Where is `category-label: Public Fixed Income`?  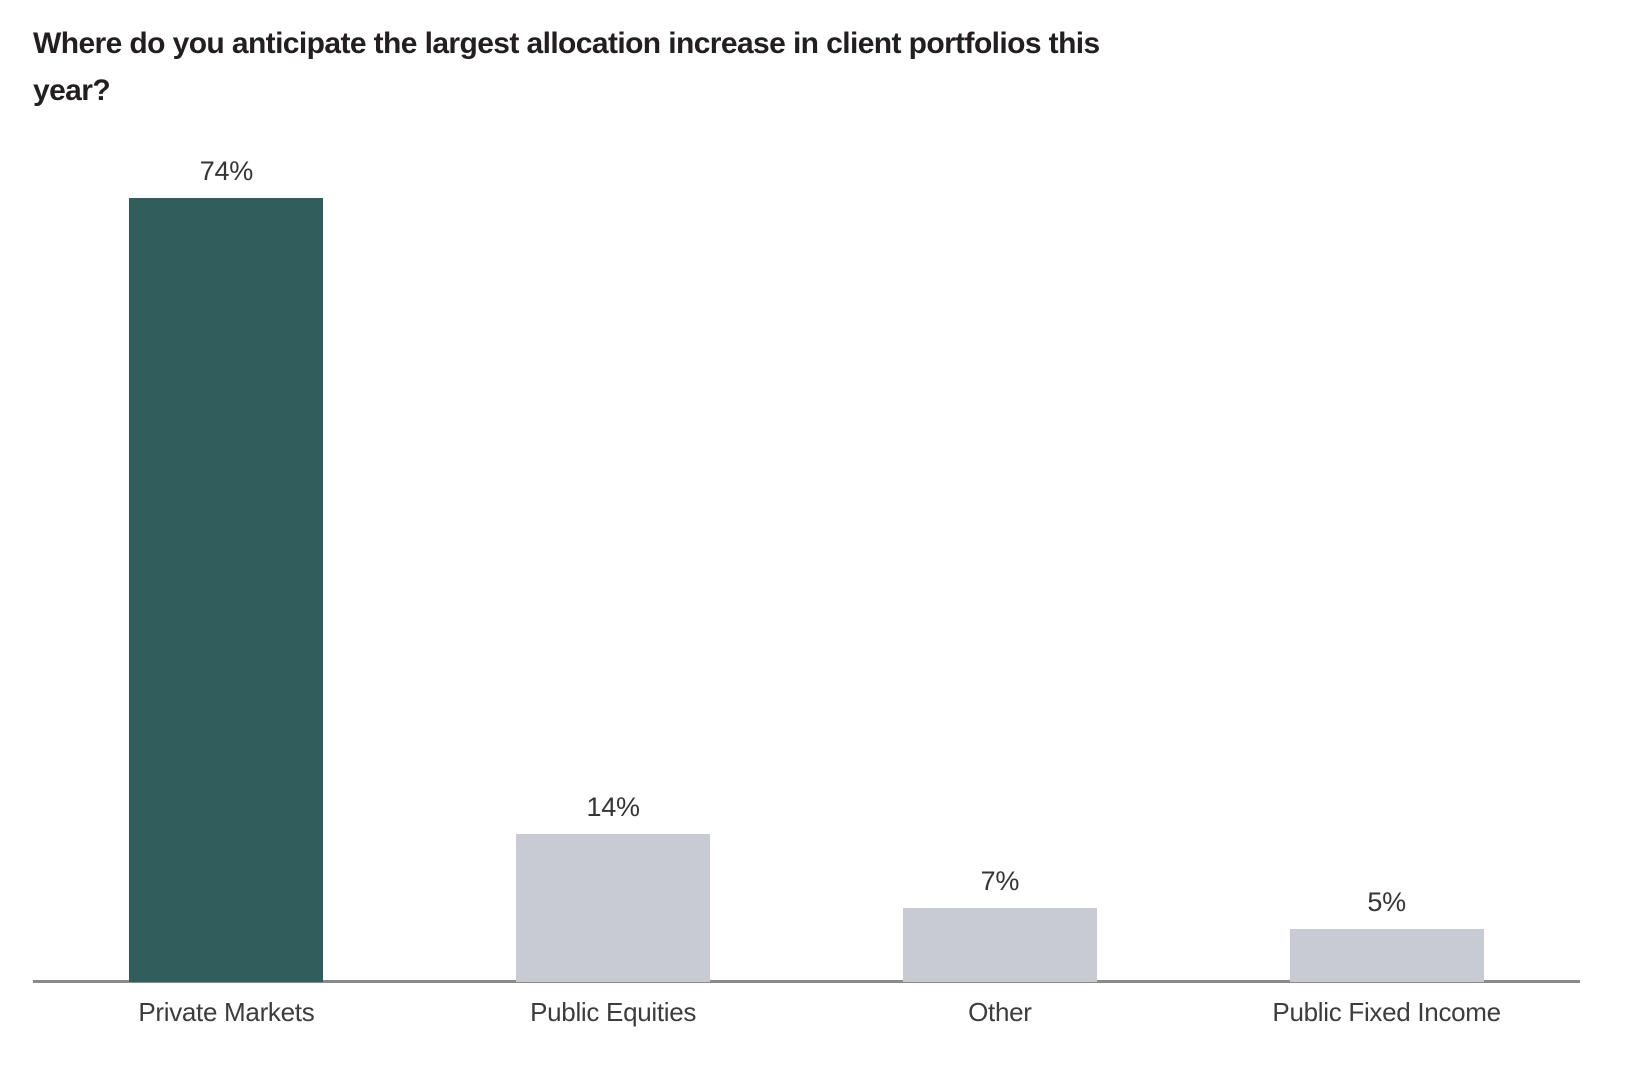 category-label: Public Fixed Income is located at coordinates (1386, 1012).